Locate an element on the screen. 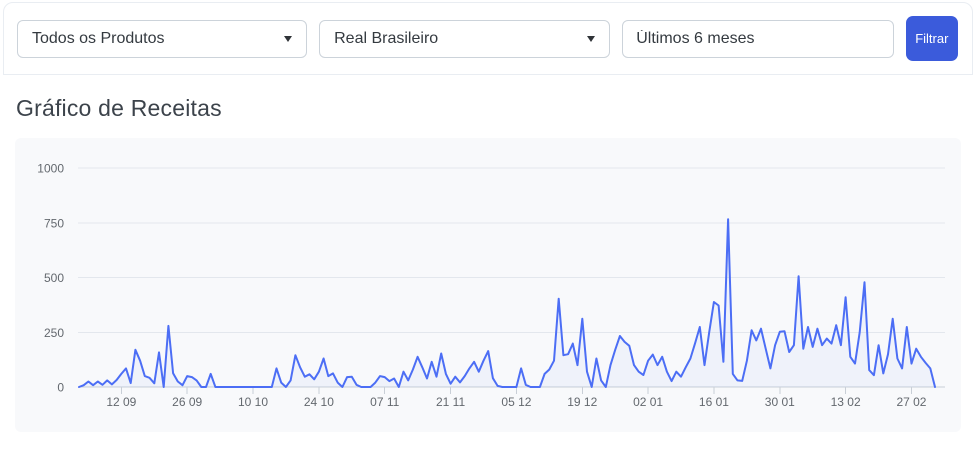 The height and width of the screenshot is (453, 976). y-tick-label: 500 is located at coordinates (54, 278).